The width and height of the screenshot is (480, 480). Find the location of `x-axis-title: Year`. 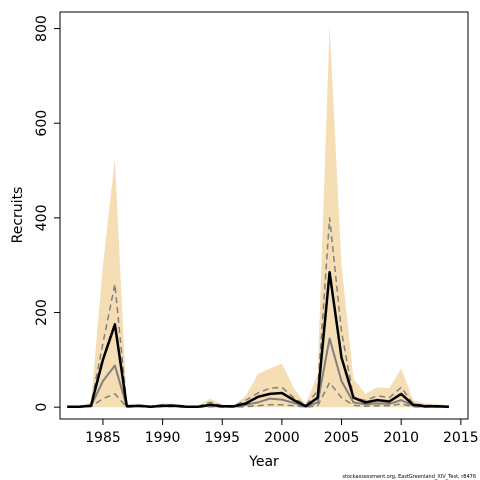

x-axis-title: Year is located at coordinates (263, 462).